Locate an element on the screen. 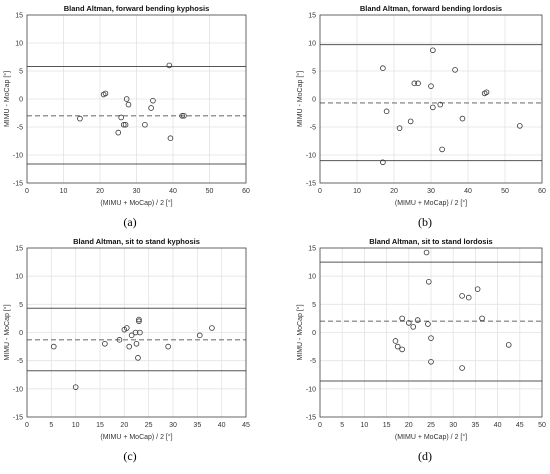 This screenshot has width=550, height=474. chart-title: Bland Altman, forward bending lordosis is located at coordinates (431, 8).